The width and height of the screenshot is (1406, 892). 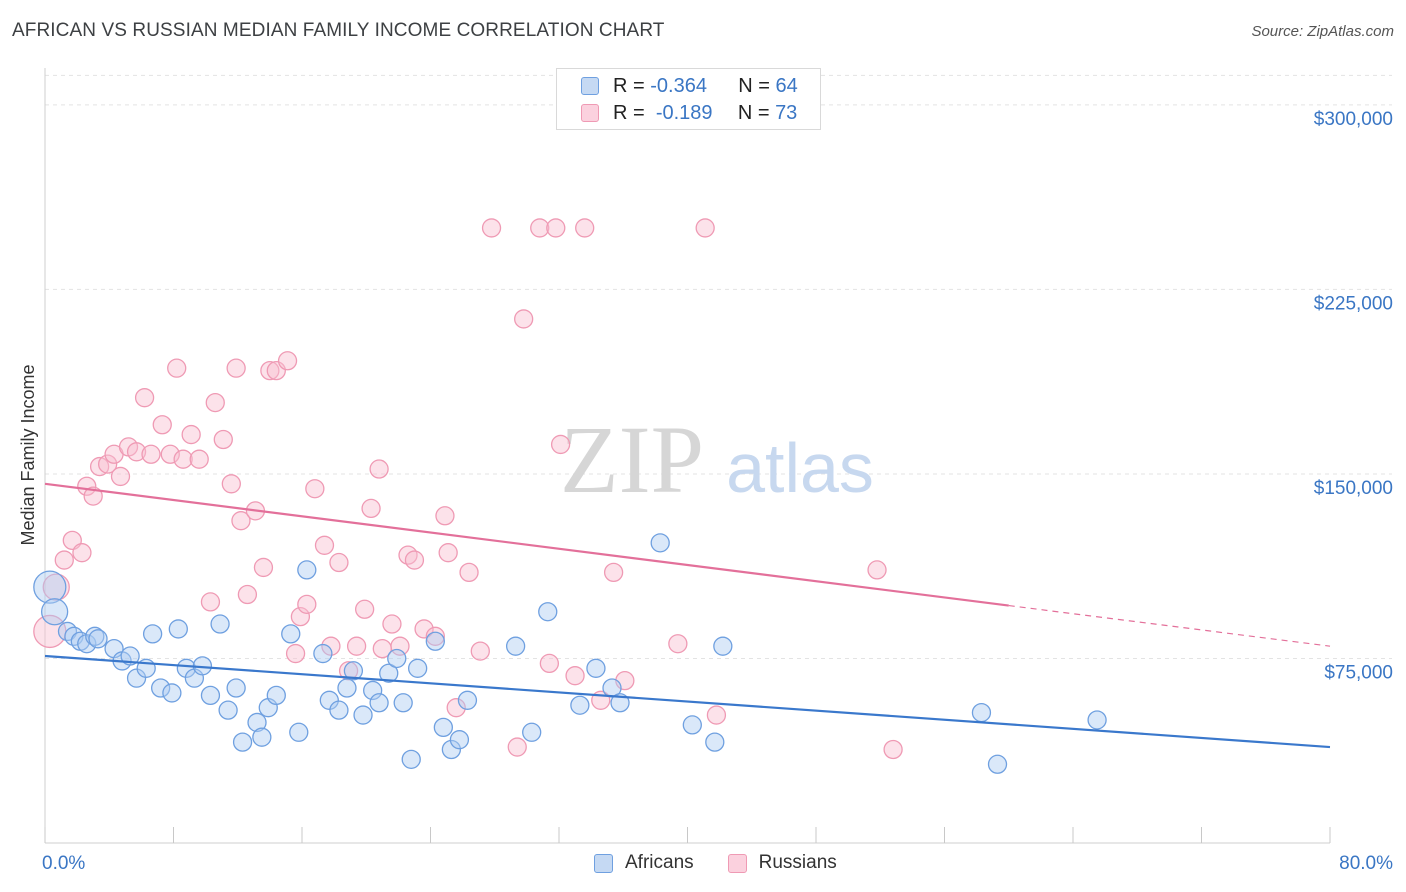 I want to click on legend-item-russians: Russians, so click(x=782, y=863).